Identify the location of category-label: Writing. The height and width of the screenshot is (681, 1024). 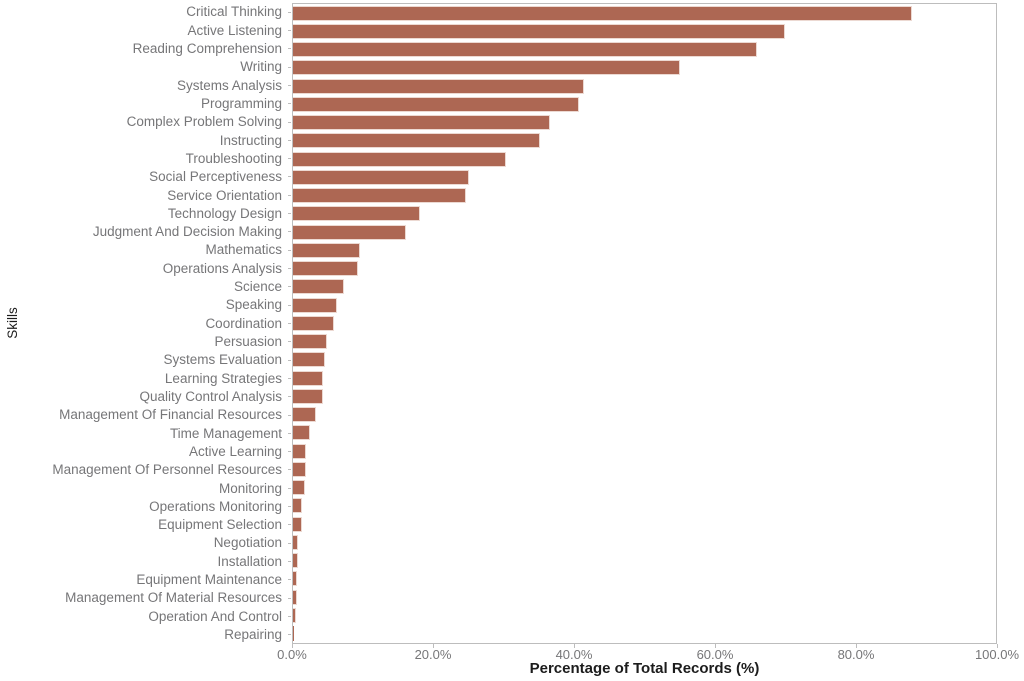
(261, 67).